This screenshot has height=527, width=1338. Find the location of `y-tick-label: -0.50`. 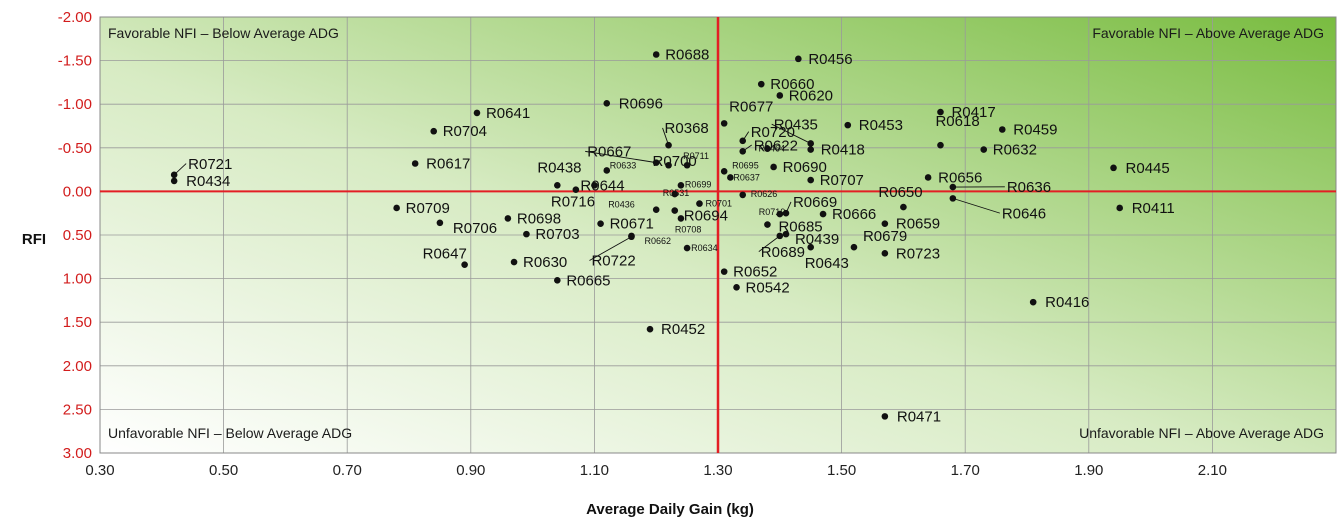

y-tick-label: -0.50 is located at coordinates (75, 148).